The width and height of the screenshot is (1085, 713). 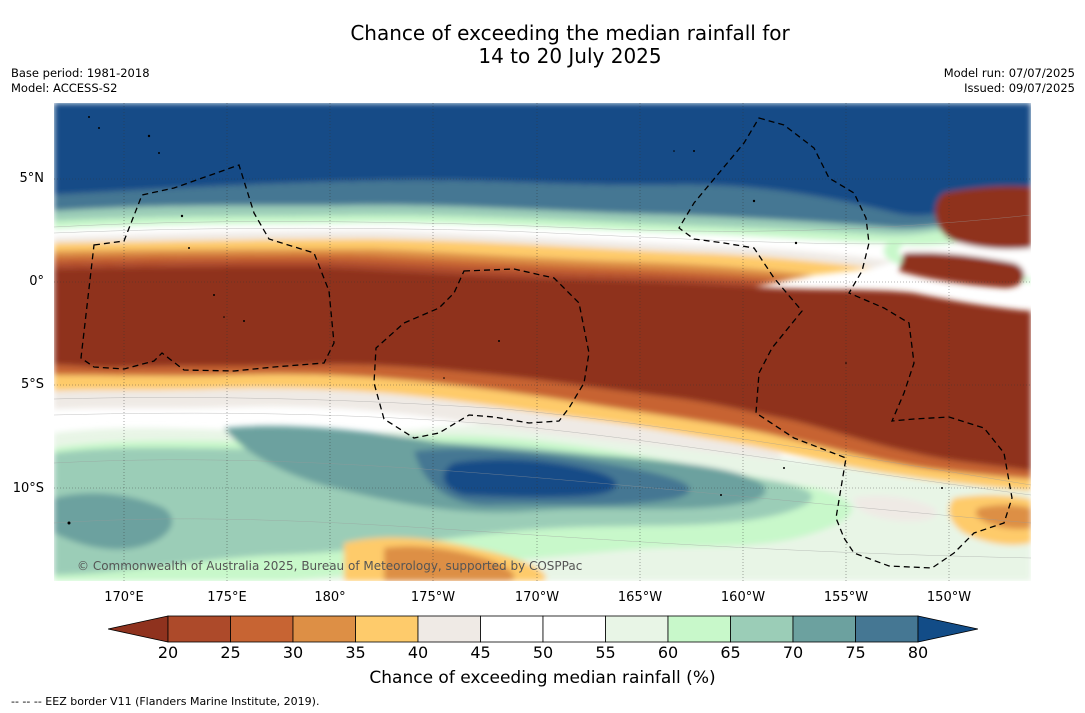 I want to click on colorbar-extend-high, so click(x=948, y=629).